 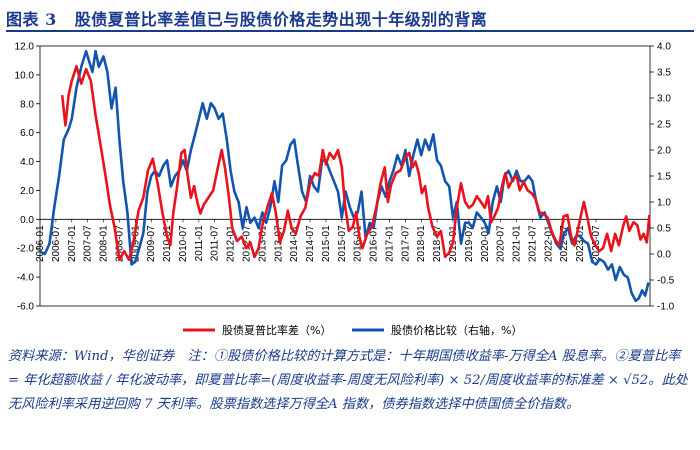 What do you see at coordinates (27, 162) in the screenshot?
I see `y-left-tick-label: 4.0` at bounding box center [27, 162].